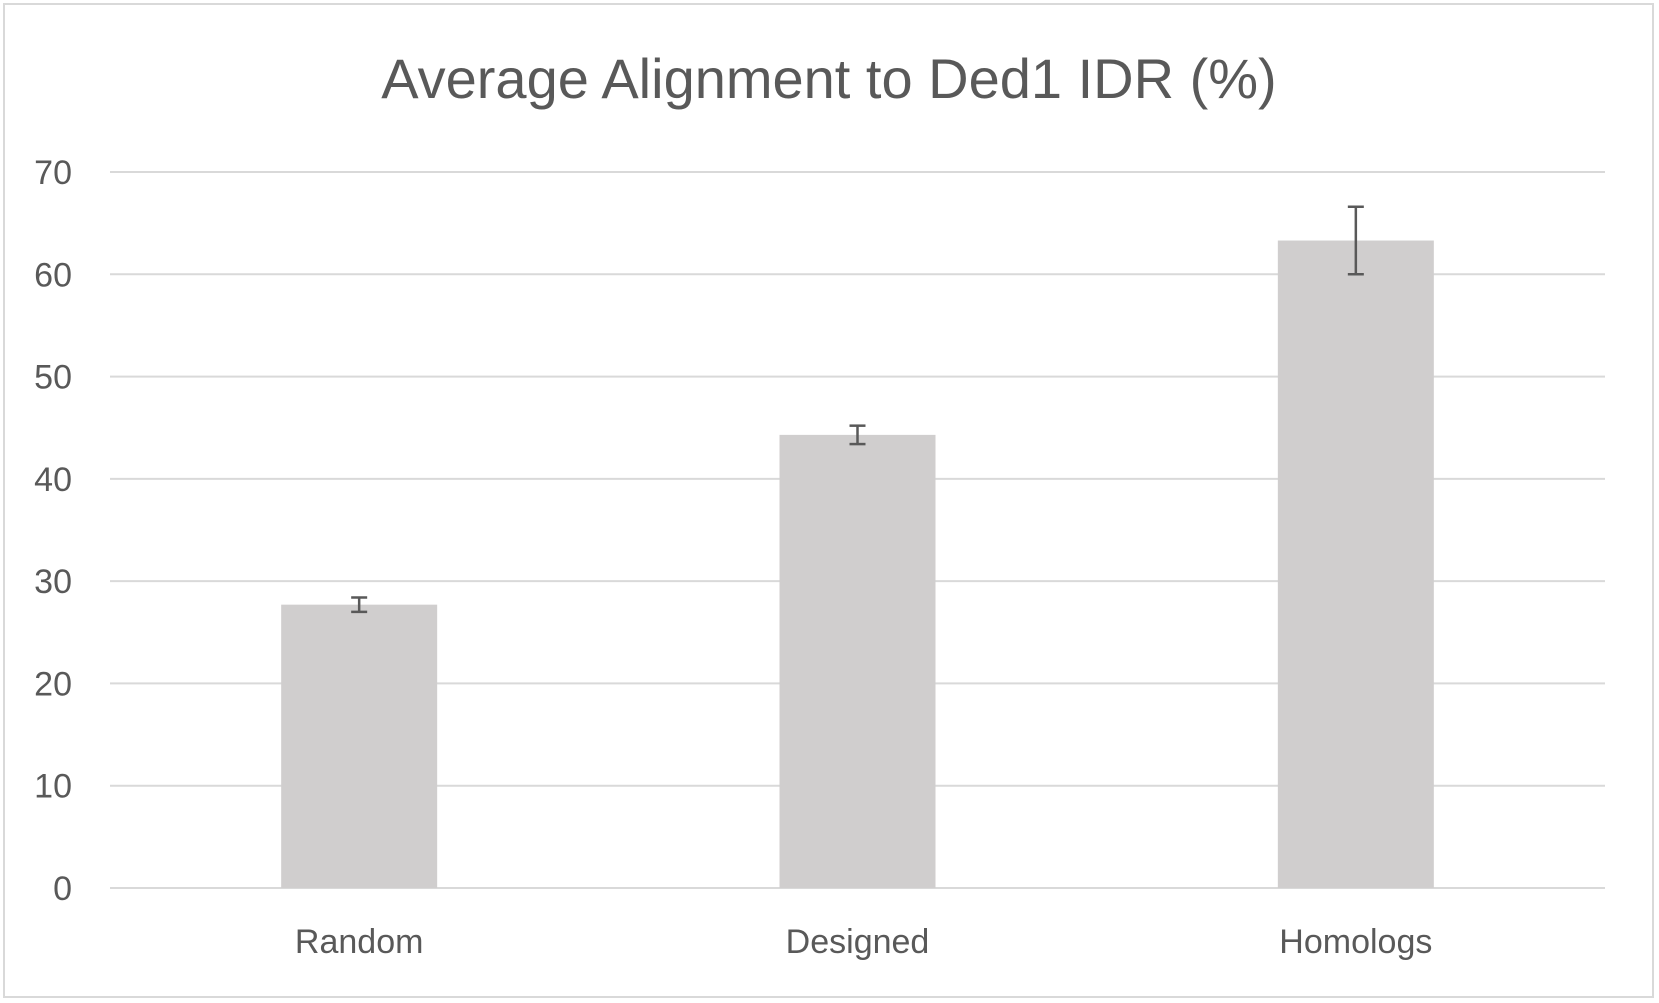 This screenshot has height=1003, width=1659. Describe the element at coordinates (53, 173) in the screenshot. I see `y-tick-label: 70` at that location.